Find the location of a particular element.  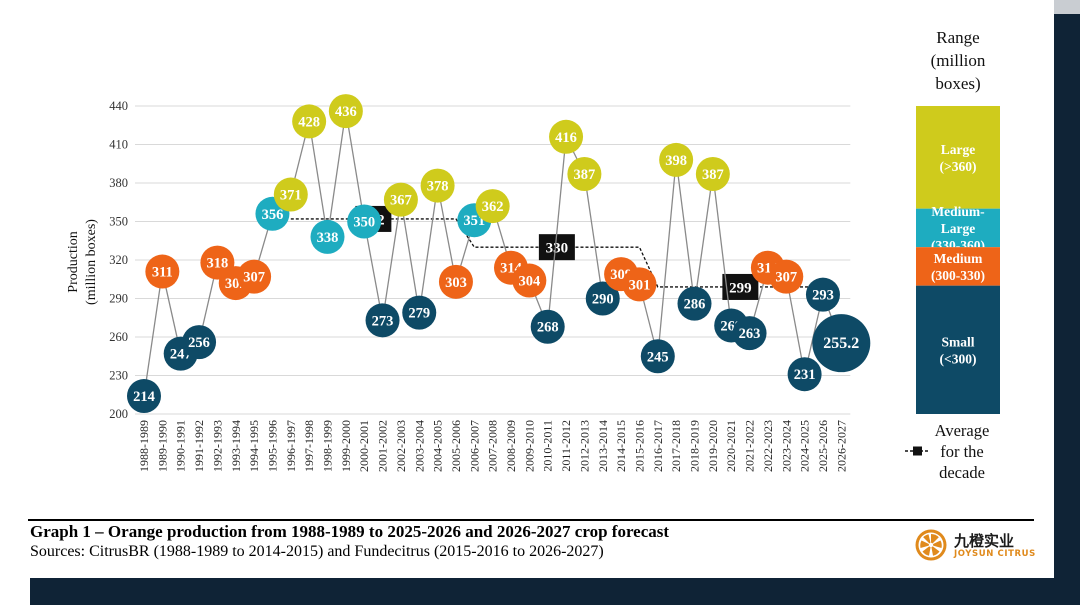

data-point-label: 416 is located at coordinates (566, 138).